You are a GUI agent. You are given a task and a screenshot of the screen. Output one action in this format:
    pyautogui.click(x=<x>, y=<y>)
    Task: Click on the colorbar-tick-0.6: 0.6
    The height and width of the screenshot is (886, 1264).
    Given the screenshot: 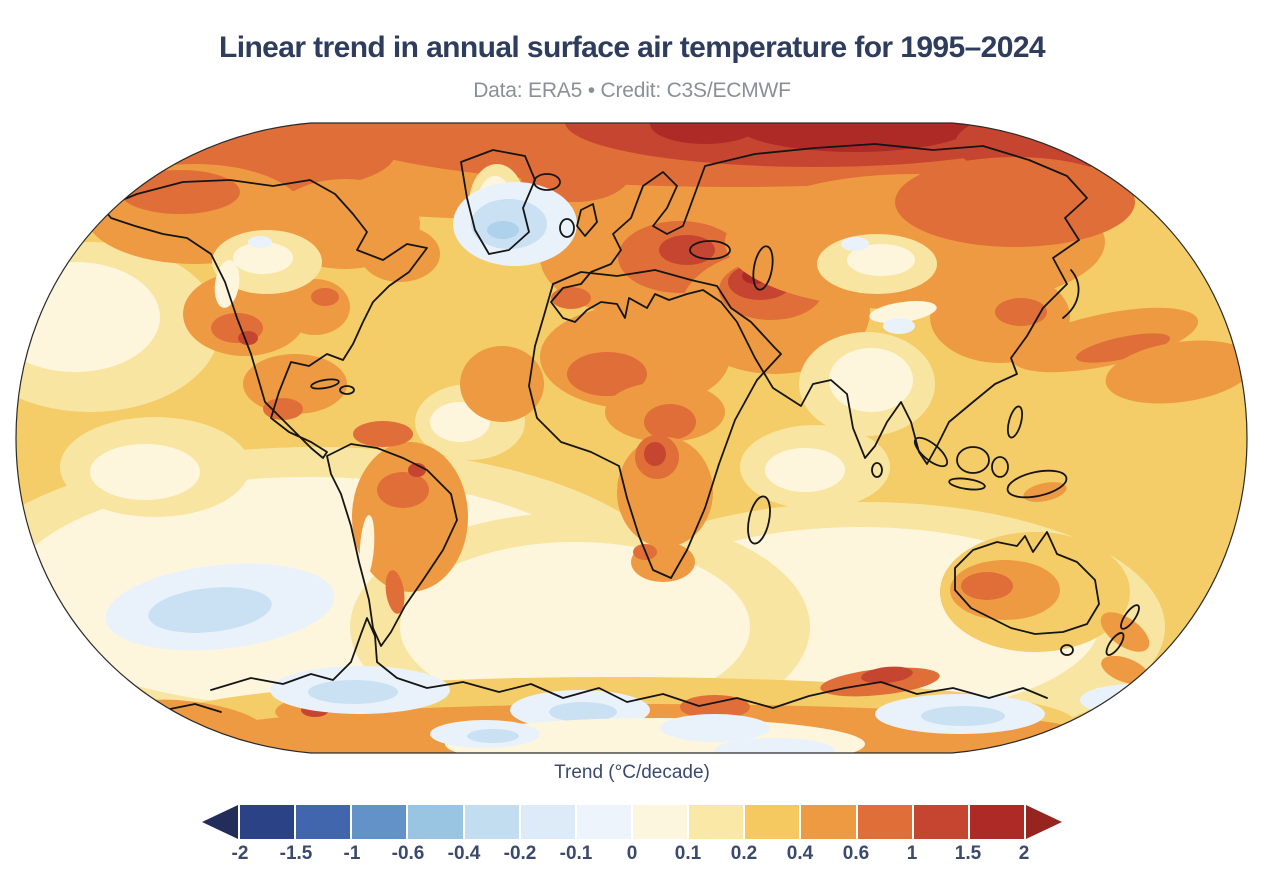 What is the action you would take?
    pyautogui.click(x=856, y=853)
    